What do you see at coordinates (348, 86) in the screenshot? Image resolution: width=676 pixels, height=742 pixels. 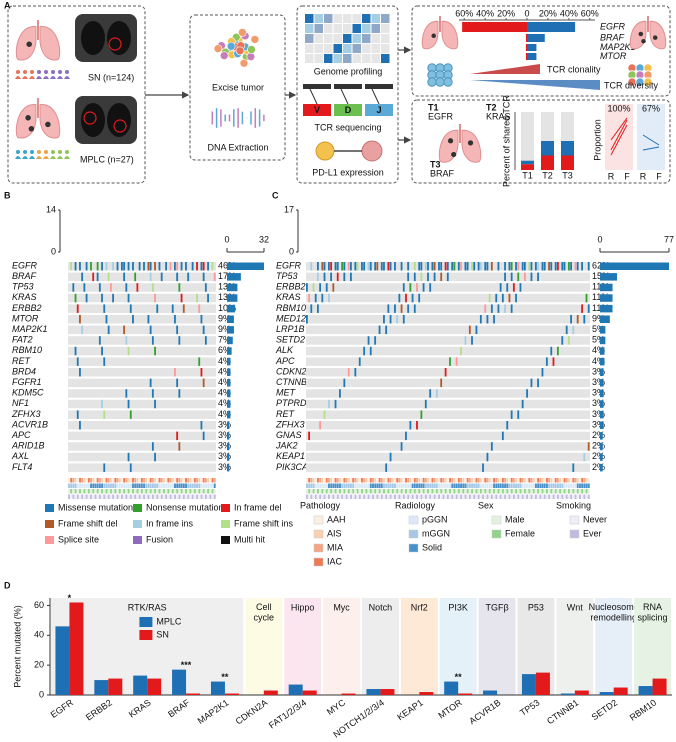 I see `tcr-strand` at bounding box center [348, 86].